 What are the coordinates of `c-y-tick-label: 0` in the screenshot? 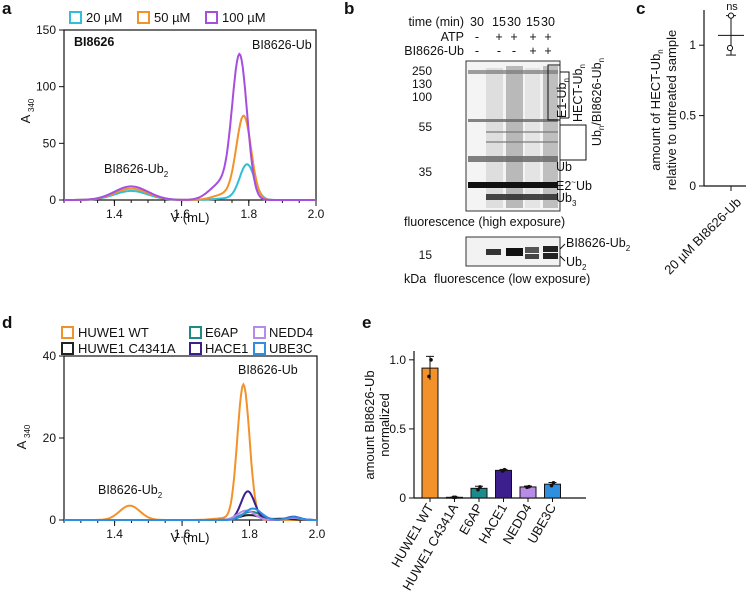 It's located at (692, 186).